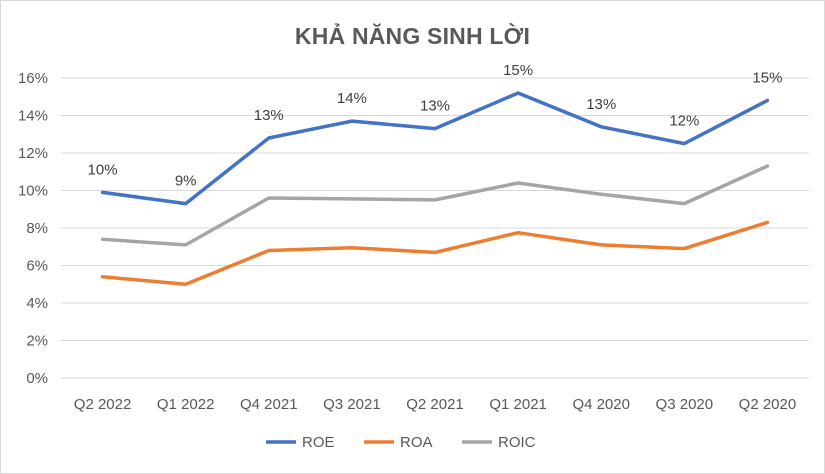 The image size is (825, 474). Describe the element at coordinates (37, 228) in the screenshot. I see `y-tick-label: 8%` at that location.